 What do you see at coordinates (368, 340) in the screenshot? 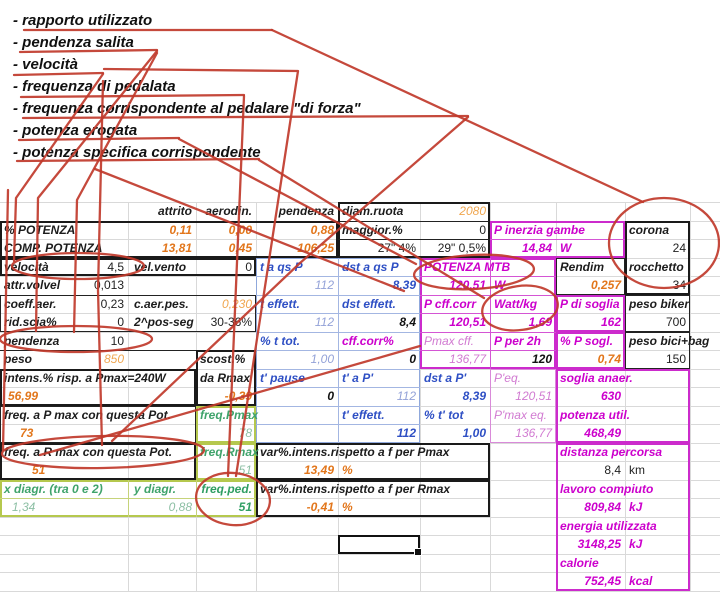
I see `cell-r7-c5: cff.corr%` at bounding box center [368, 340].